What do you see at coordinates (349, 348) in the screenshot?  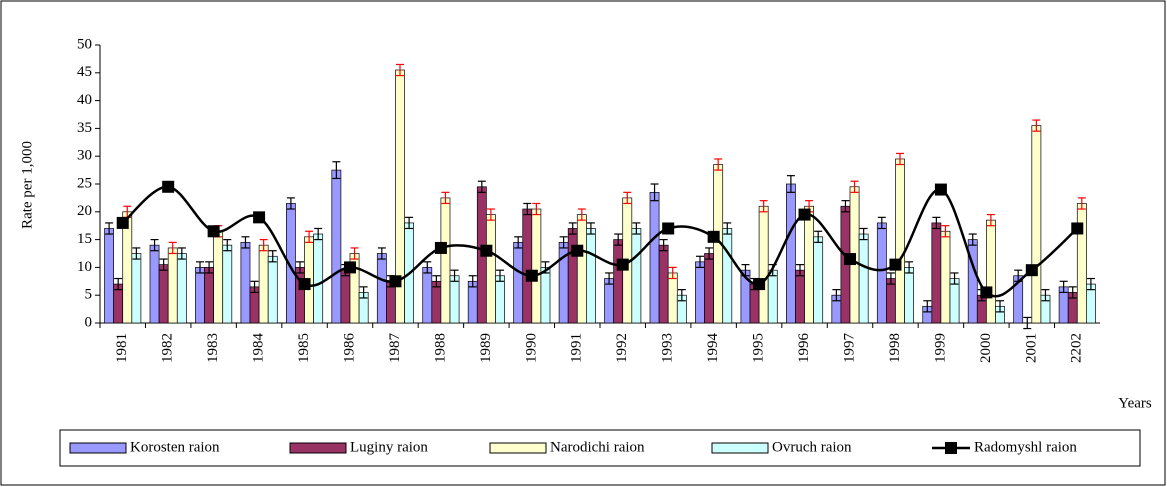 I see `x-tick-label: 1986` at bounding box center [349, 348].